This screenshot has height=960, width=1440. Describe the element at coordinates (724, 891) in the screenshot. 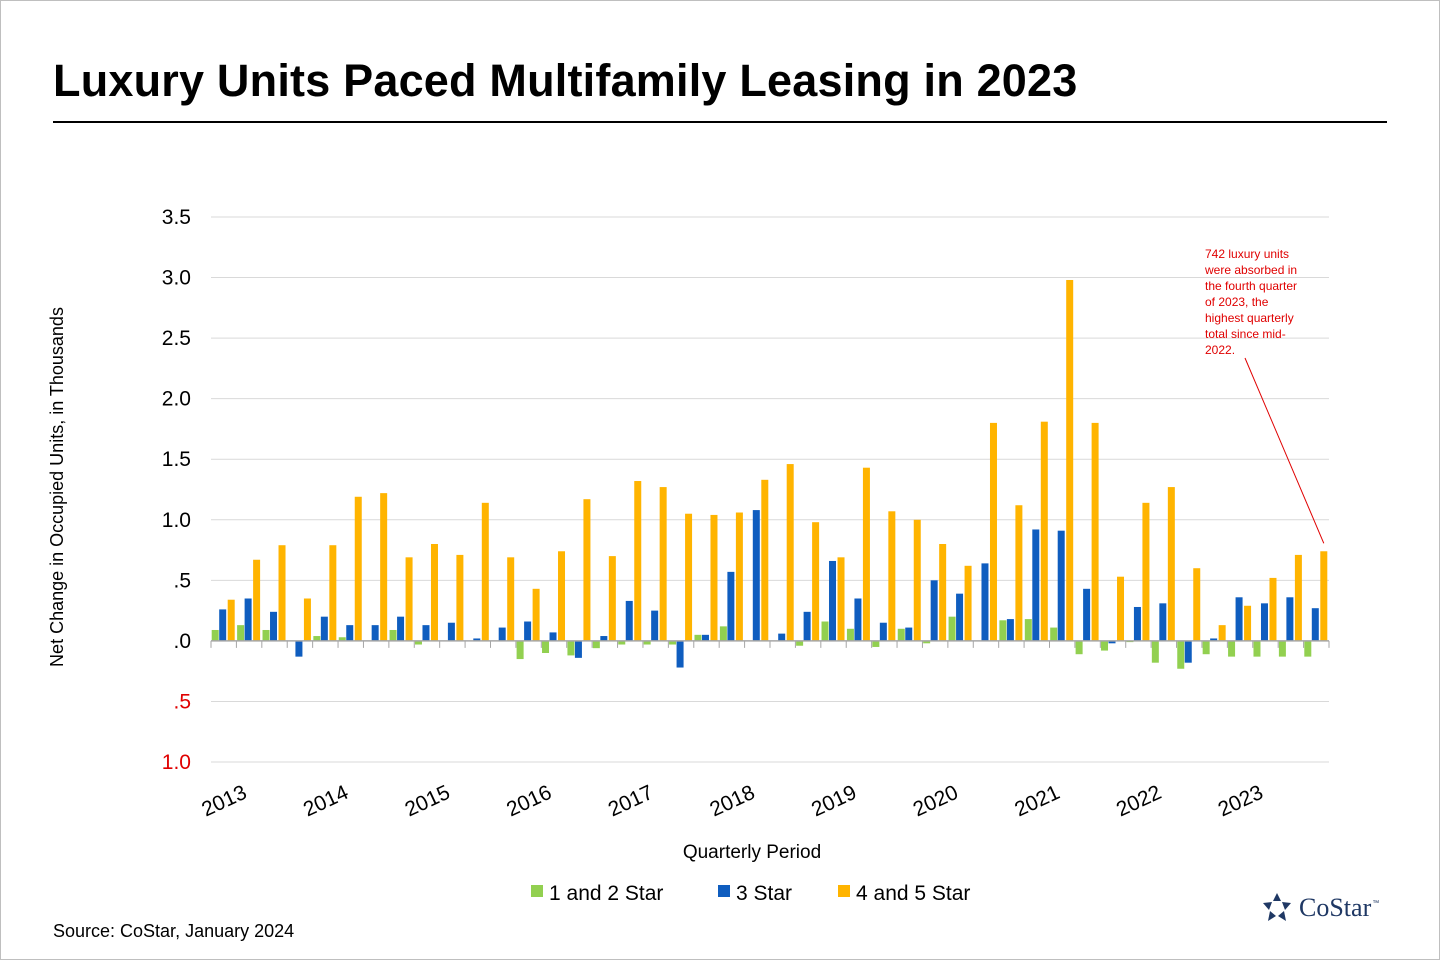

I see `legend-swatch` at that location.